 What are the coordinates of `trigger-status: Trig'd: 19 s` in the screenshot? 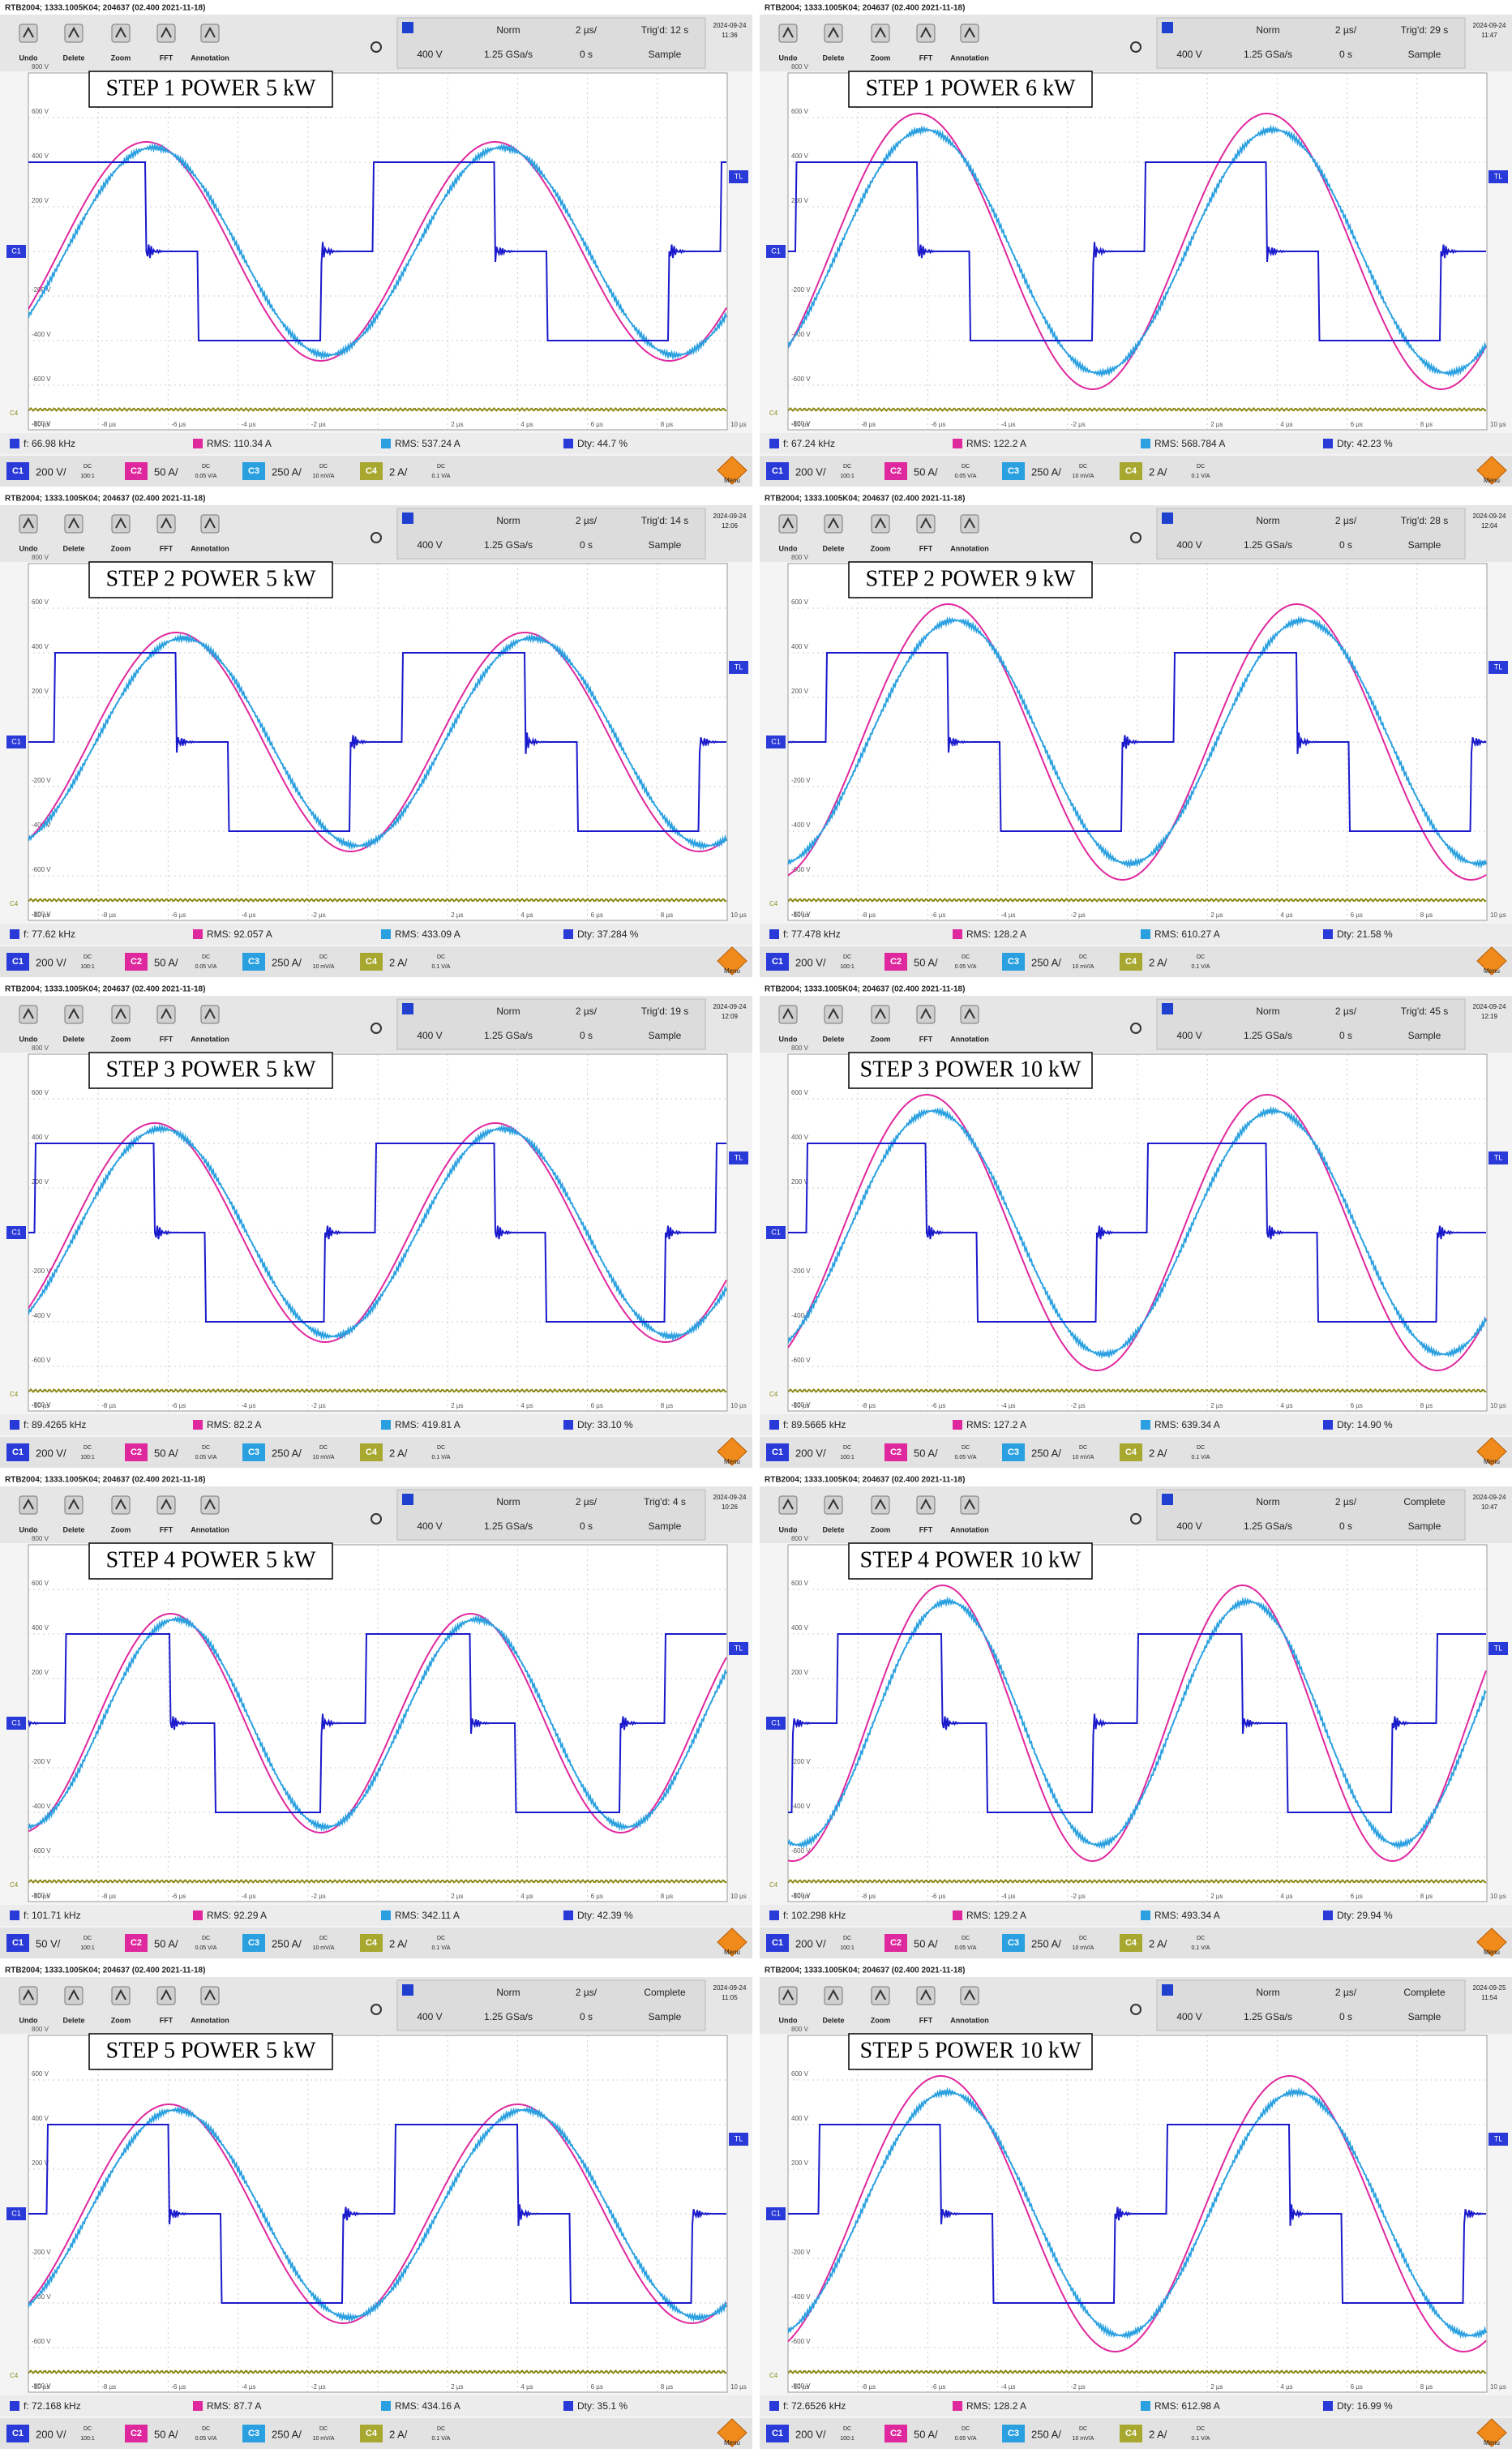 It's located at (665, 1012).